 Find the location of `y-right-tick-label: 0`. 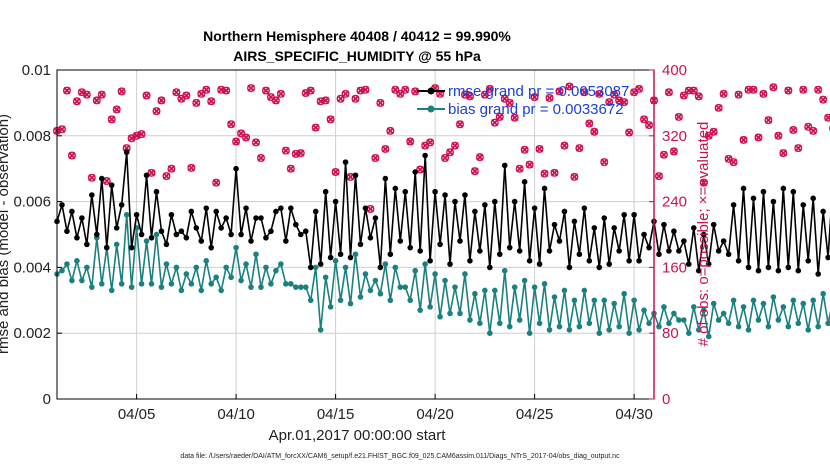

y-right-tick-label: 0 is located at coordinates (666, 399).